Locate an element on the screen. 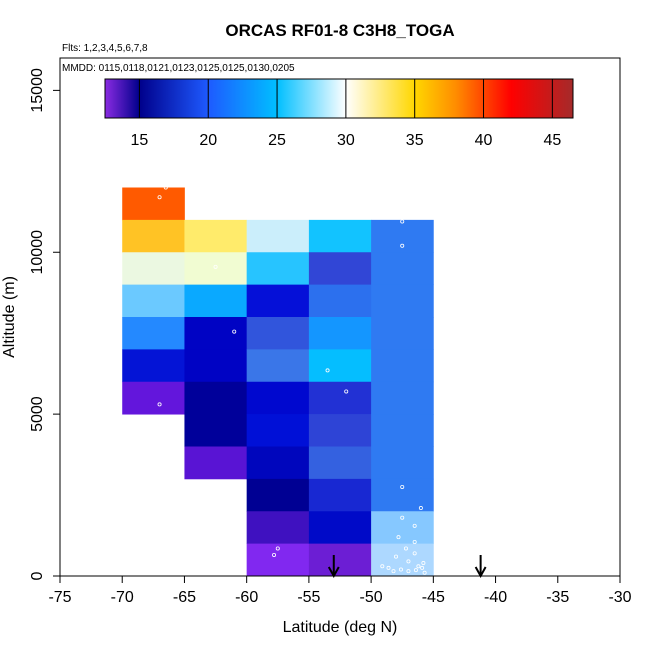  x-tick-label: -35 is located at coordinates (557, 597).